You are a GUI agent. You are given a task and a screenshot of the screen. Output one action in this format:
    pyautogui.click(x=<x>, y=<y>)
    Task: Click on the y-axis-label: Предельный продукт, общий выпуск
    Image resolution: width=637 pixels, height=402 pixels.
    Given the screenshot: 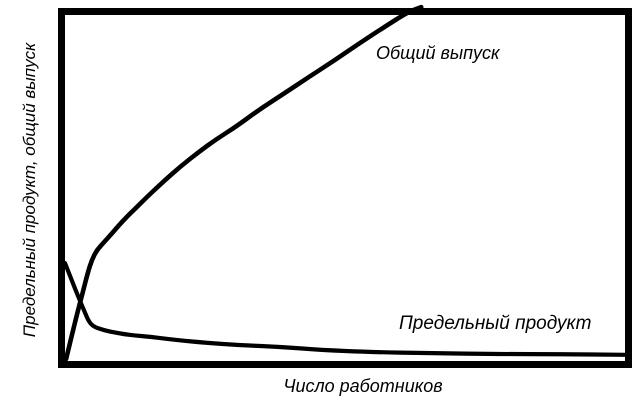 What is the action you would take?
    pyautogui.click(x=29, y=190)
    